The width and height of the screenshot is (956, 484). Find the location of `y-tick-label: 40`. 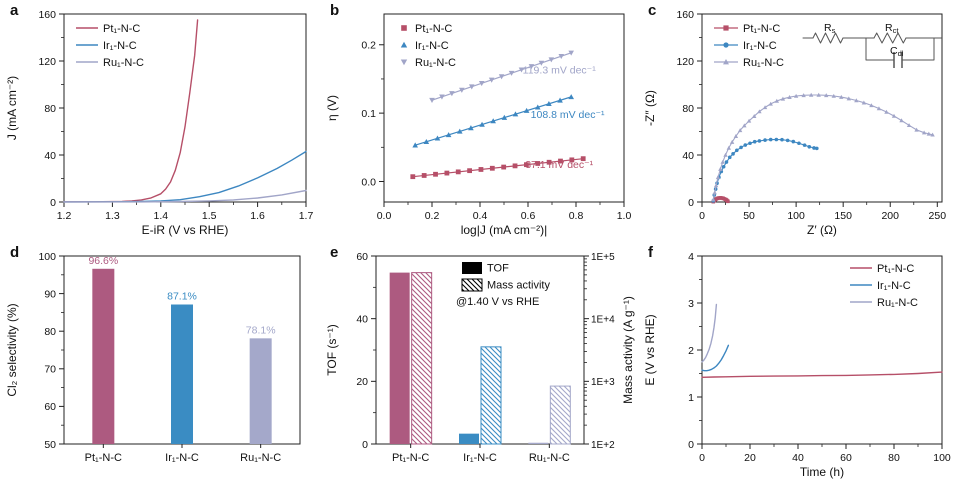

y-tick-label: 40 is located at coordinates (362, 319).